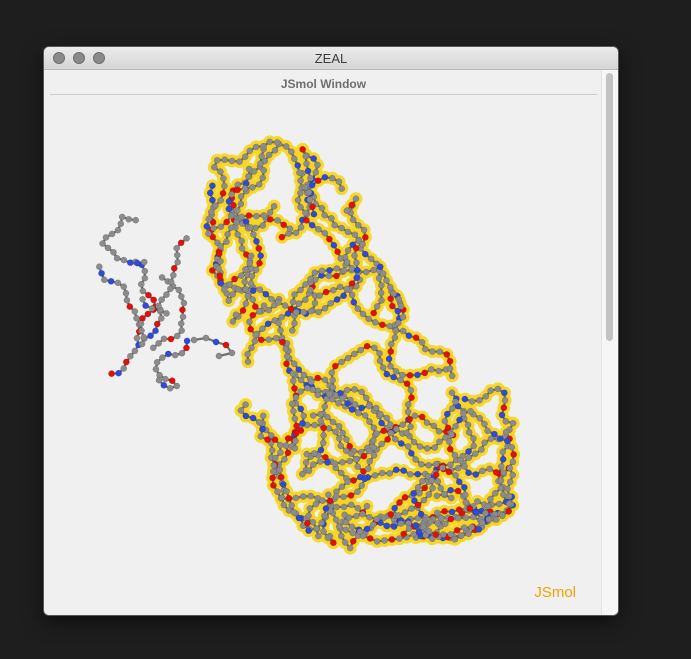 This screenshot has width=691, height=659. I want to click on jsmol-watermark: JSmol, so click(555, 592).